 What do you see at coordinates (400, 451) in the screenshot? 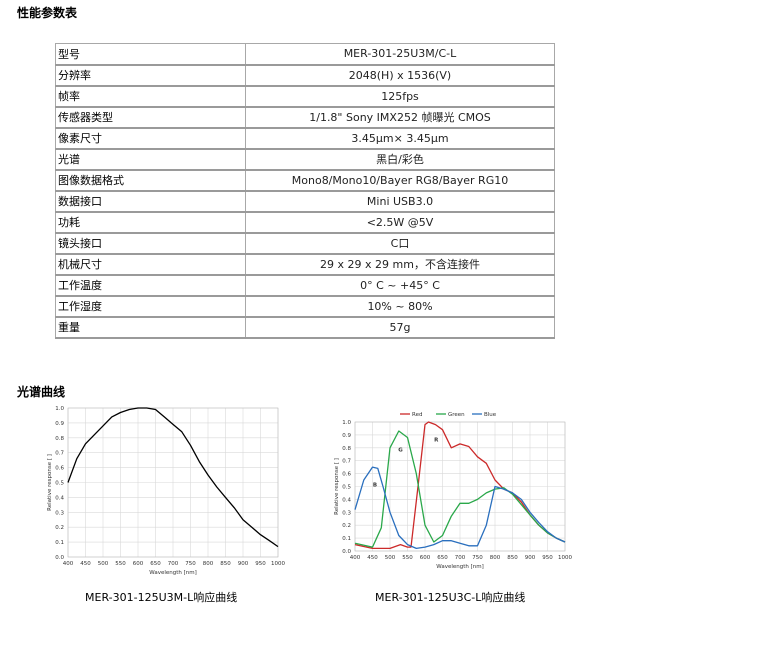
I see `curve-annotation: G` at bounding box center [400, 451].